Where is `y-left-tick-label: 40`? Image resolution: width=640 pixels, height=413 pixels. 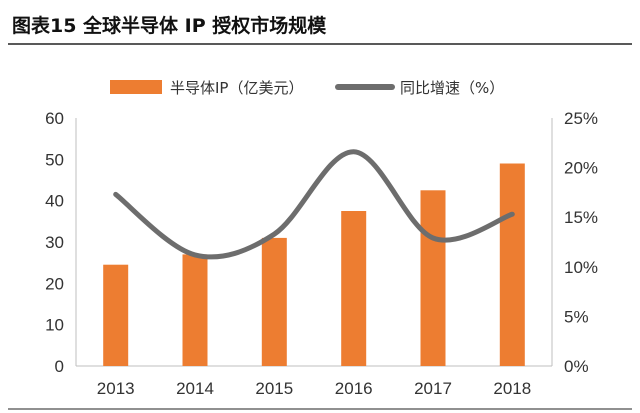
y-left-tick-label: 40 is located at coordinates (54, 201).